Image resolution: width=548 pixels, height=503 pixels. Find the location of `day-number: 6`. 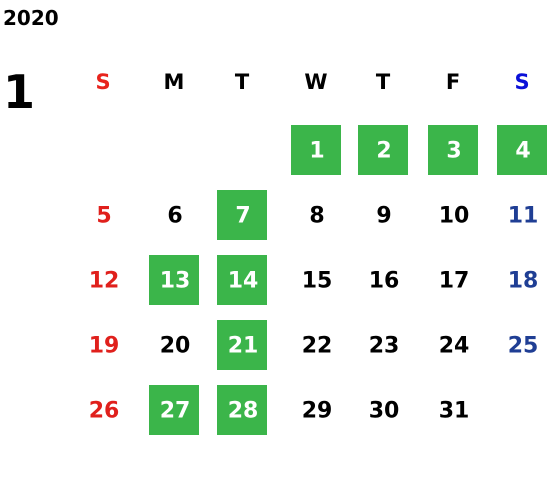

day-number: 6 is located at coordinates (174, 216).